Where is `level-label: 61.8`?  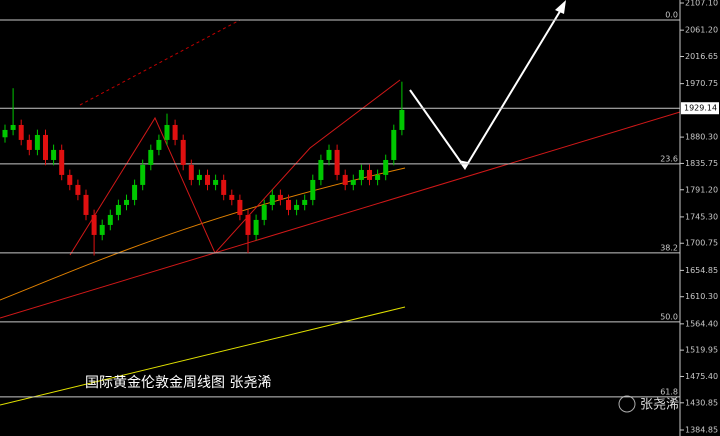 level-label: 61.8 is located at coordinates (669, 391).